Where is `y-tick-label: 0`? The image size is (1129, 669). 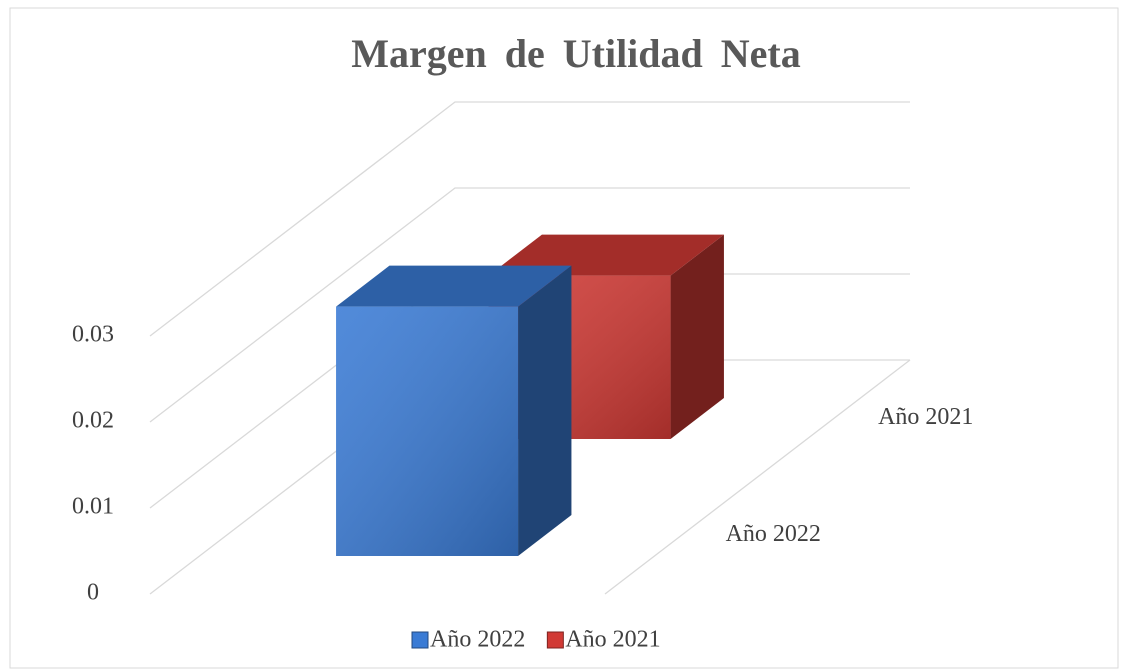 y-tick-label: 0 is located at coordinates (93, 593).